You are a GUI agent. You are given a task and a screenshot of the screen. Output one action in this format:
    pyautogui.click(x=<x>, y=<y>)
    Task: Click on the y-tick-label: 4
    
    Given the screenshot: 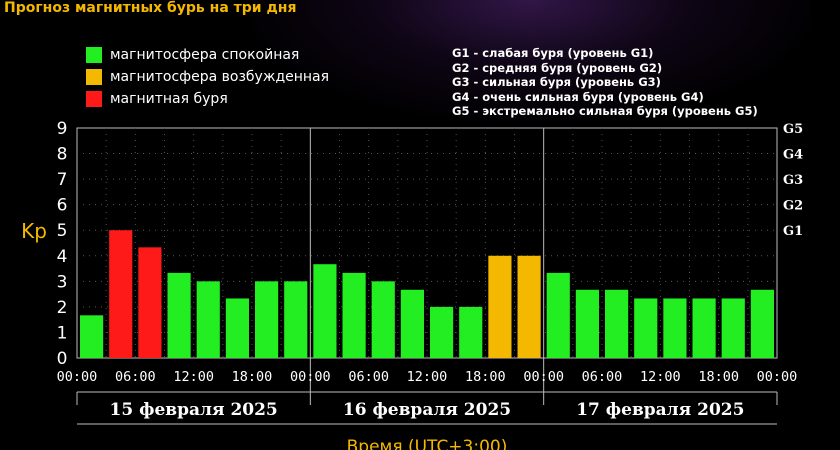 What is the action you would take?
    pyautogui.click(x=62, y=257)
    